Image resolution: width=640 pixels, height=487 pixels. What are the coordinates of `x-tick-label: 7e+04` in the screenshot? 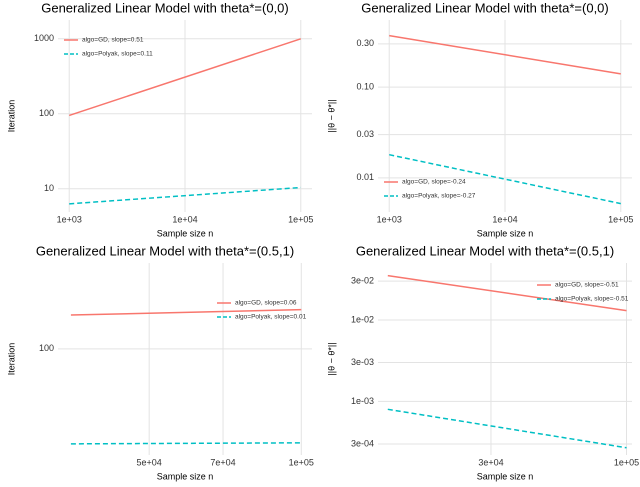 It's located at (222, 462).